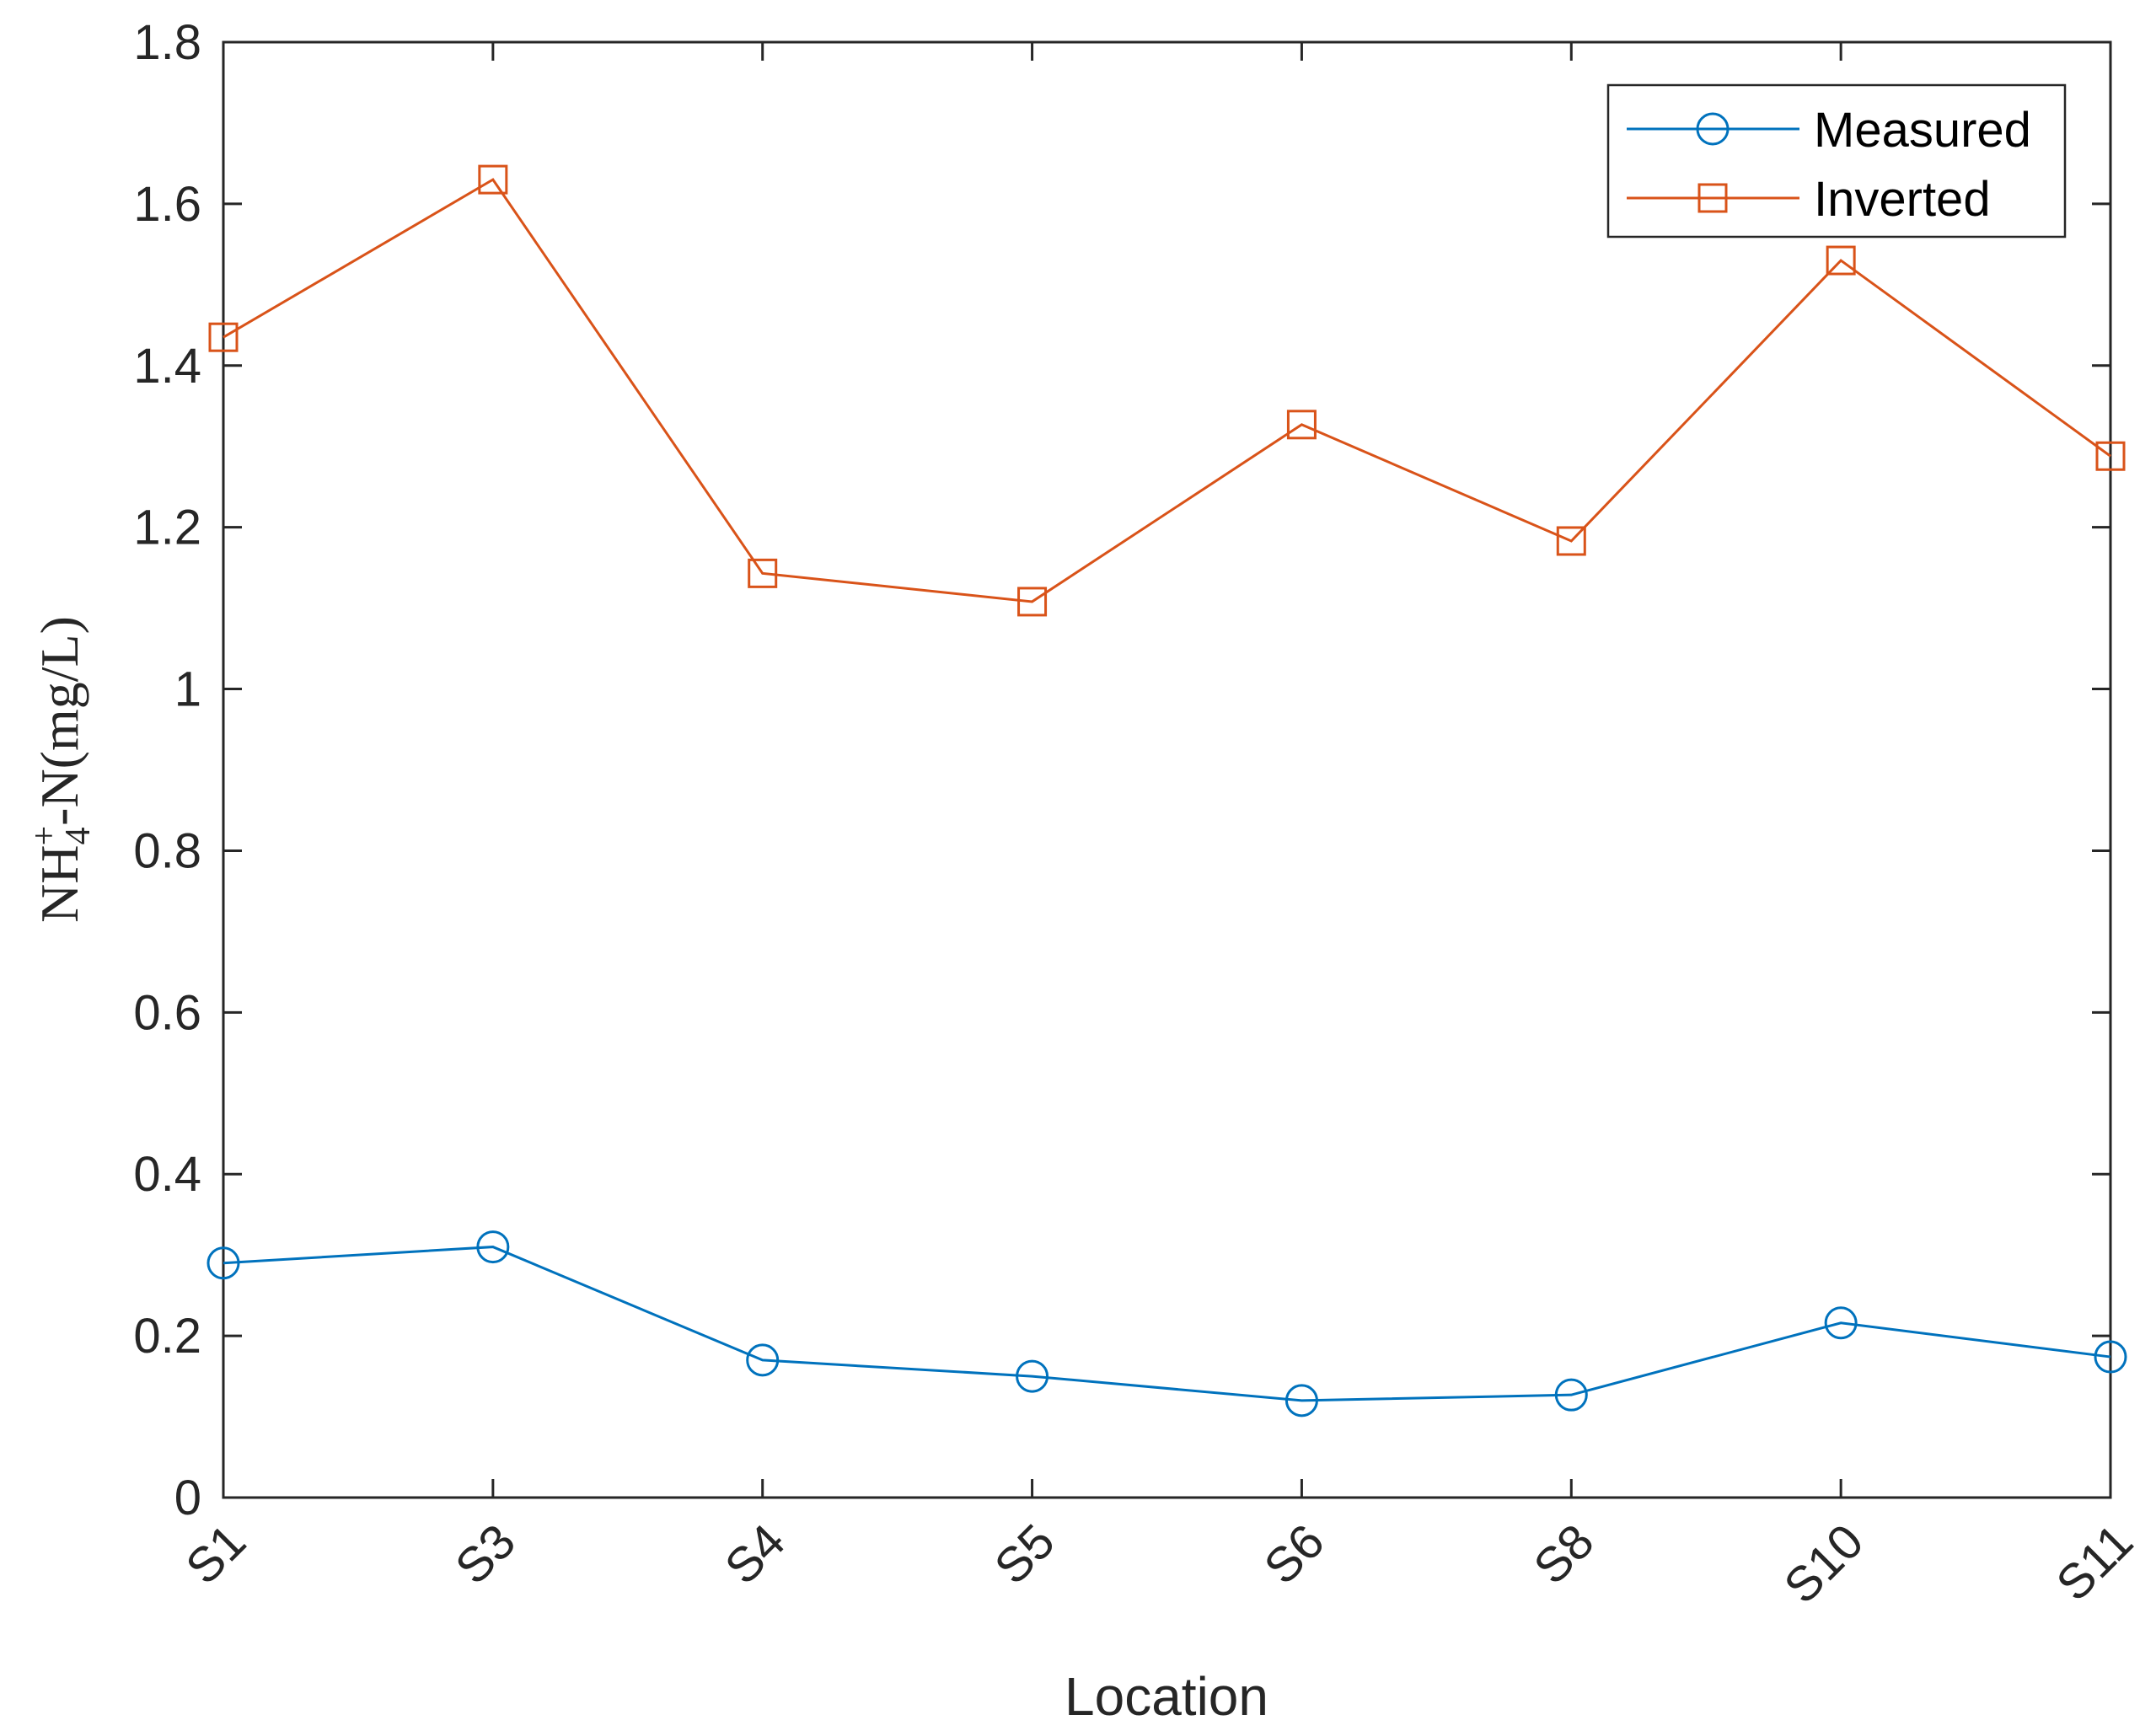 Image resolution: width=2156 pixels, height=1731 pixels. I want to click on x-tick-label: S6, so click(1293, 1554).